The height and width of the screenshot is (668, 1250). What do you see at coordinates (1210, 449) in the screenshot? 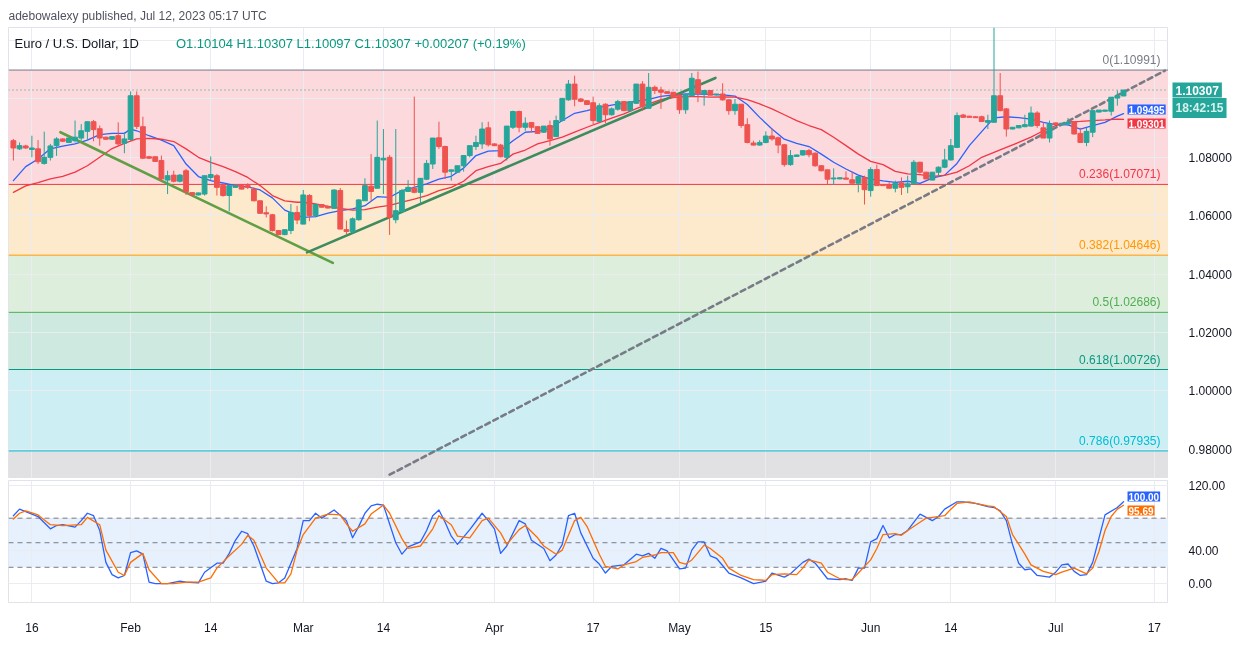
I see `y-tick-label: 0.98000` at bounding box center [1210, 449].